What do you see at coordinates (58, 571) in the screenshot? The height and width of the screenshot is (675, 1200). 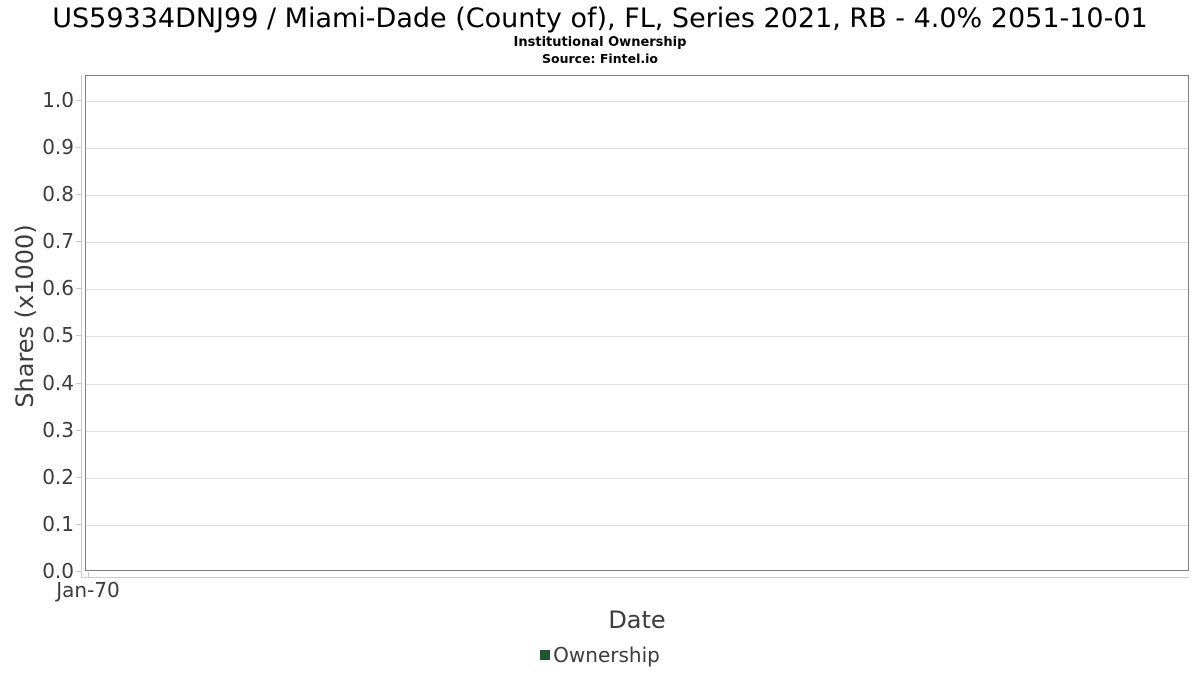 I see `y-axis-tick-label: 0.0` at bounding box center [58, 571].